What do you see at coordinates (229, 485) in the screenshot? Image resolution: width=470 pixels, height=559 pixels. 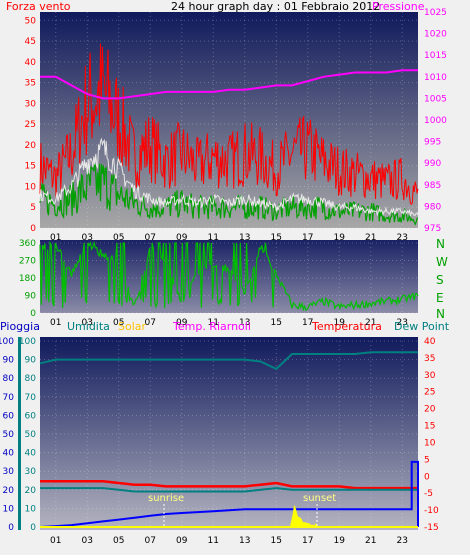 I see `temperature-line` at bounding box center [229, 485].